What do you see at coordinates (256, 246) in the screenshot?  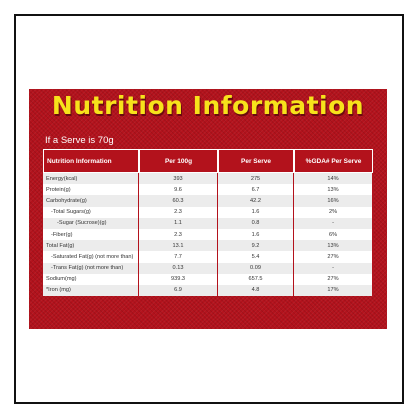 I see `per-serve-value: 9.2` at bounding box center [256, 246].